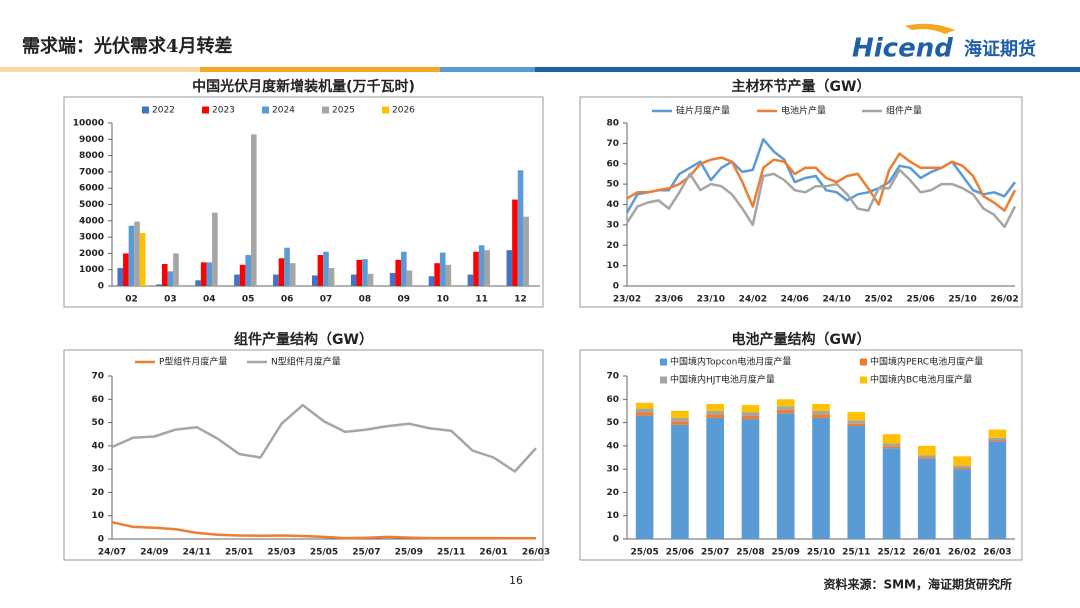 The width and height of the screenshot is (1080, 608). What do you see at coordinates (612, 446) in the screenshot?
I see `y-tick-label: 40` at bounding box center [612, 446].